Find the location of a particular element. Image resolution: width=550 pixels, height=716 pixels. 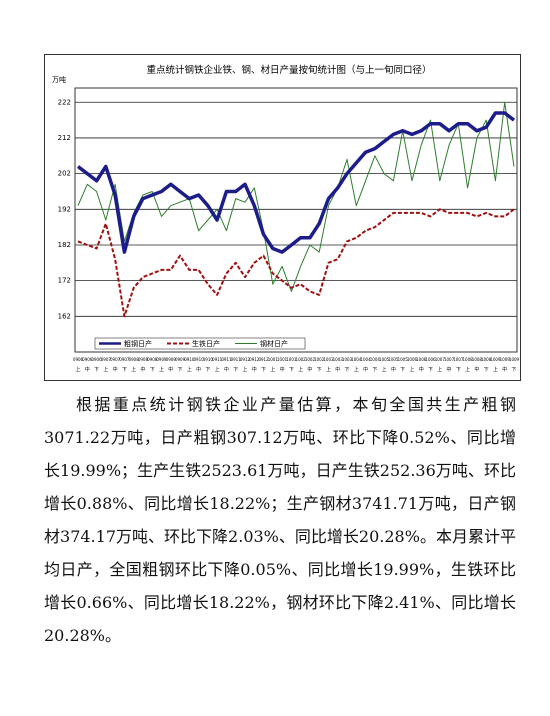

y-axis-label: 万吨 is located at coordinates (59, 79).